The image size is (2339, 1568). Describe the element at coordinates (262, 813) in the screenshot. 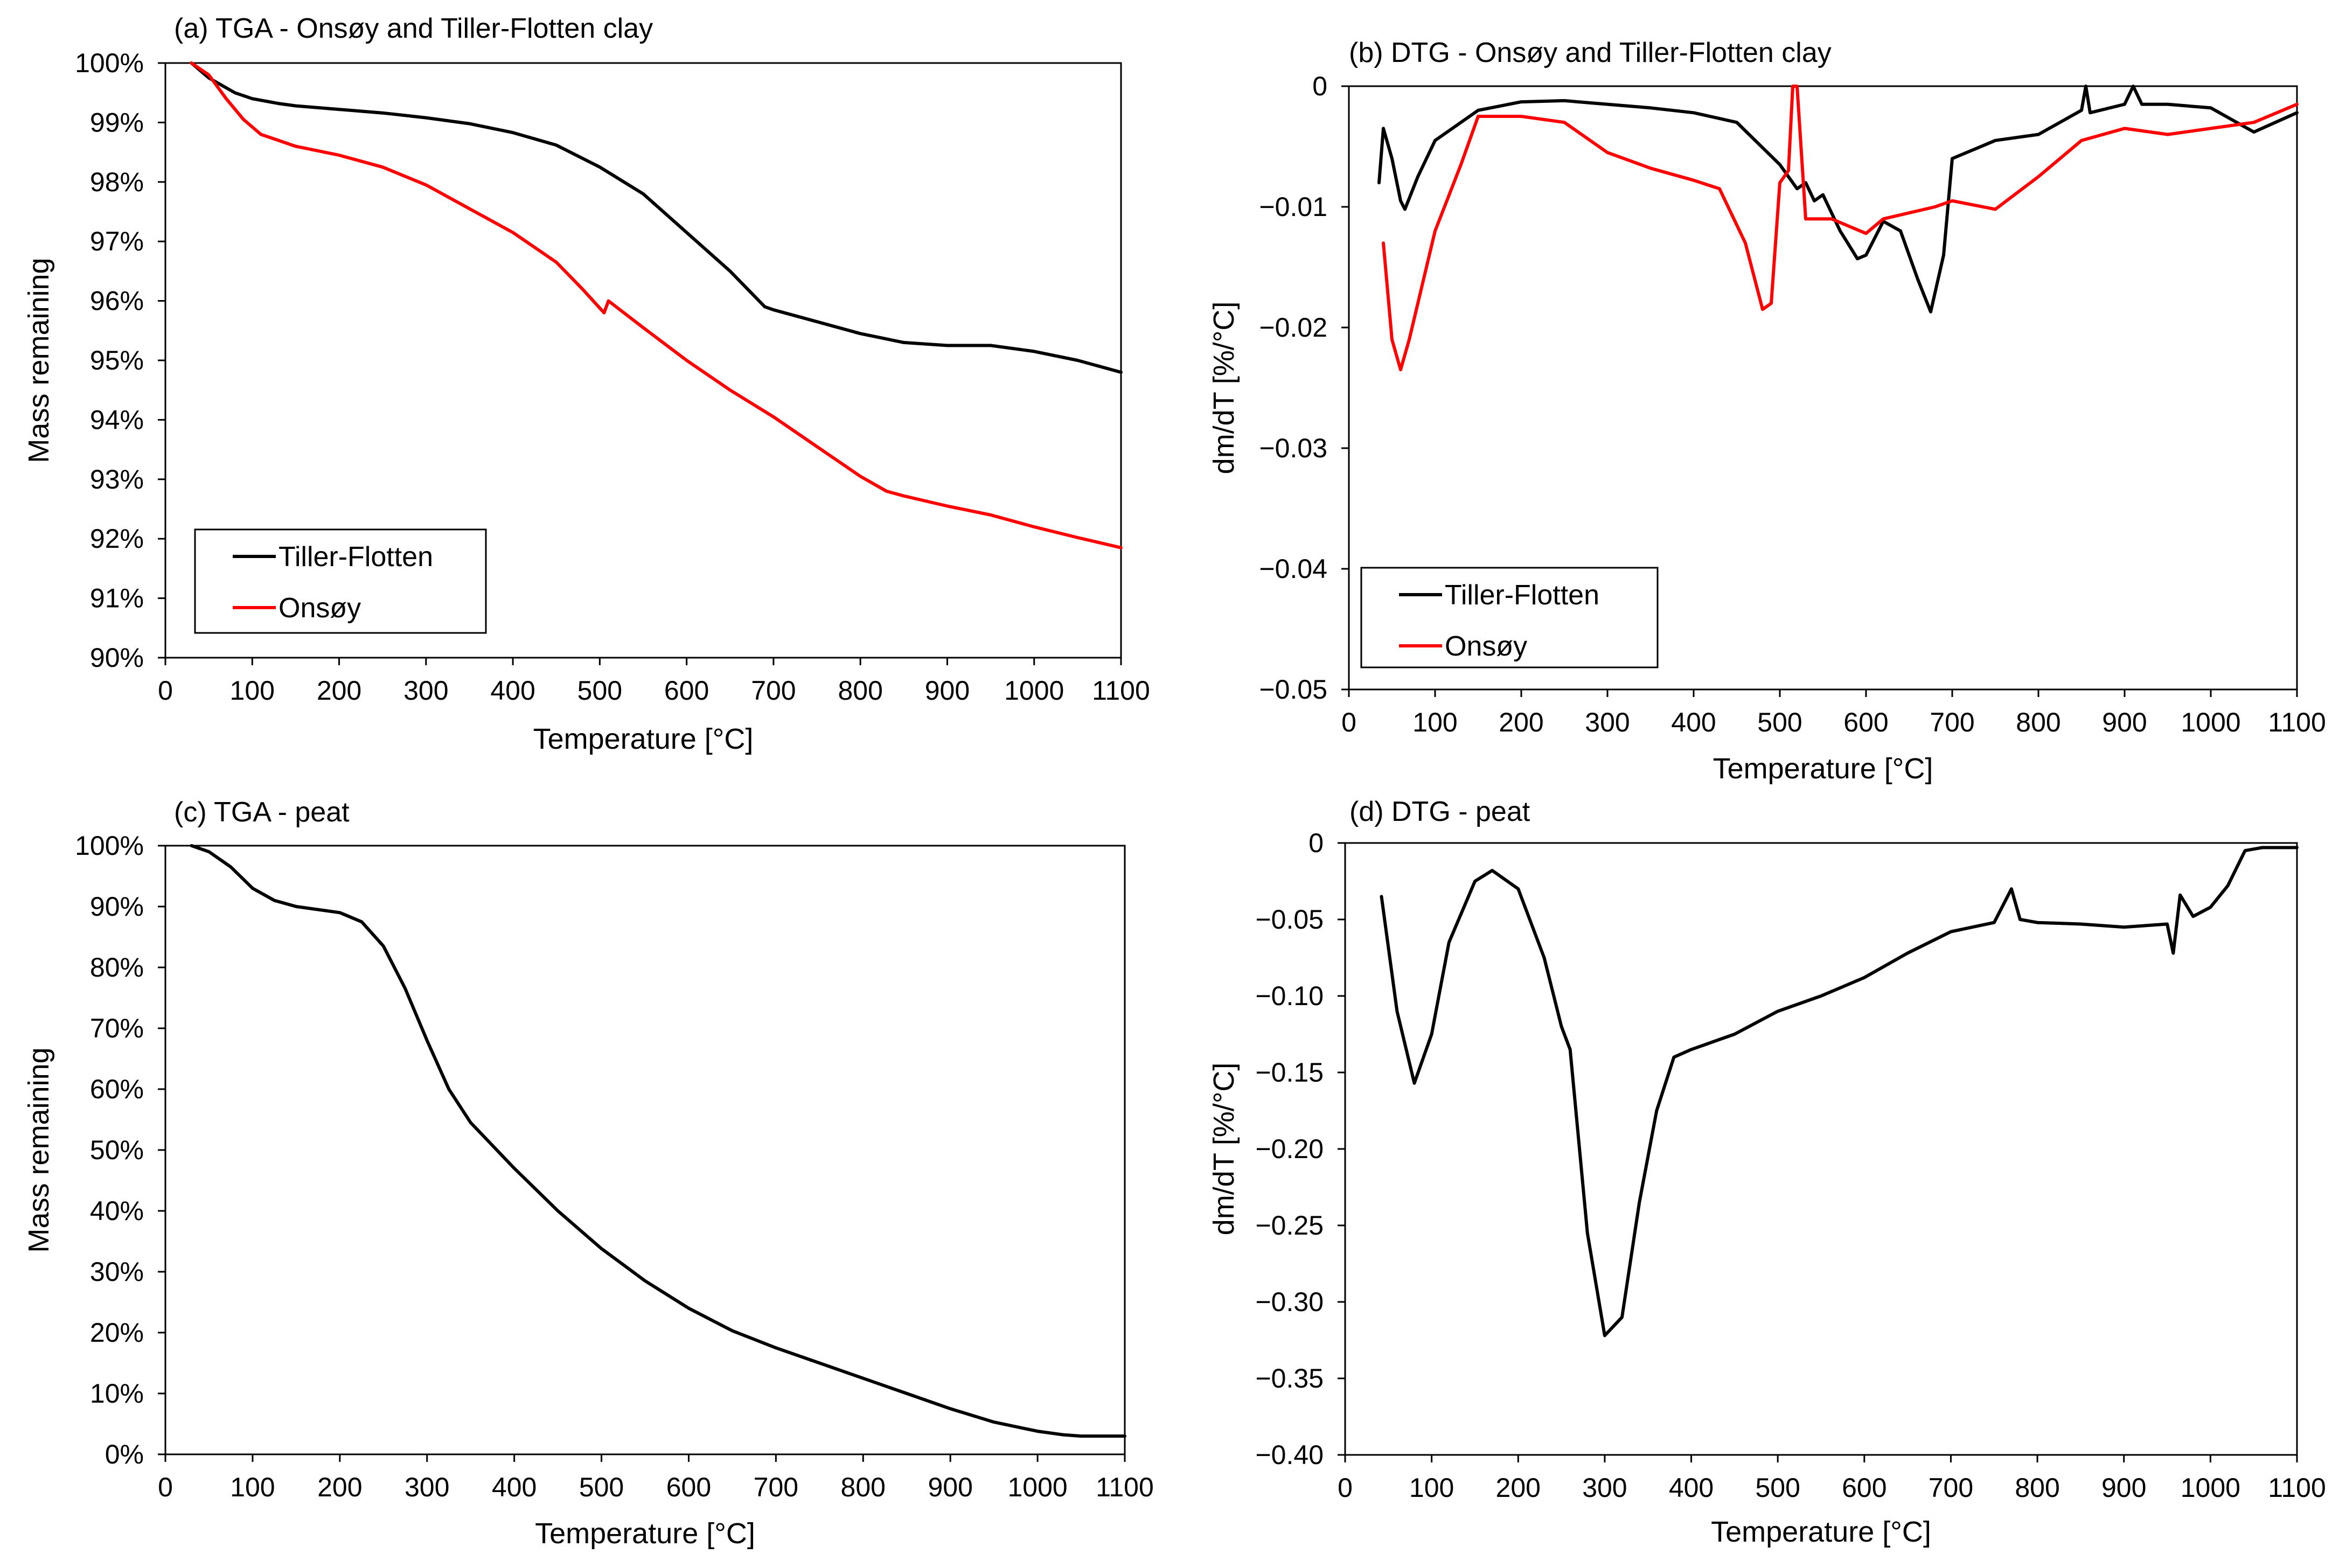

I see `chart-title: (c) TGA - peat` at that location.